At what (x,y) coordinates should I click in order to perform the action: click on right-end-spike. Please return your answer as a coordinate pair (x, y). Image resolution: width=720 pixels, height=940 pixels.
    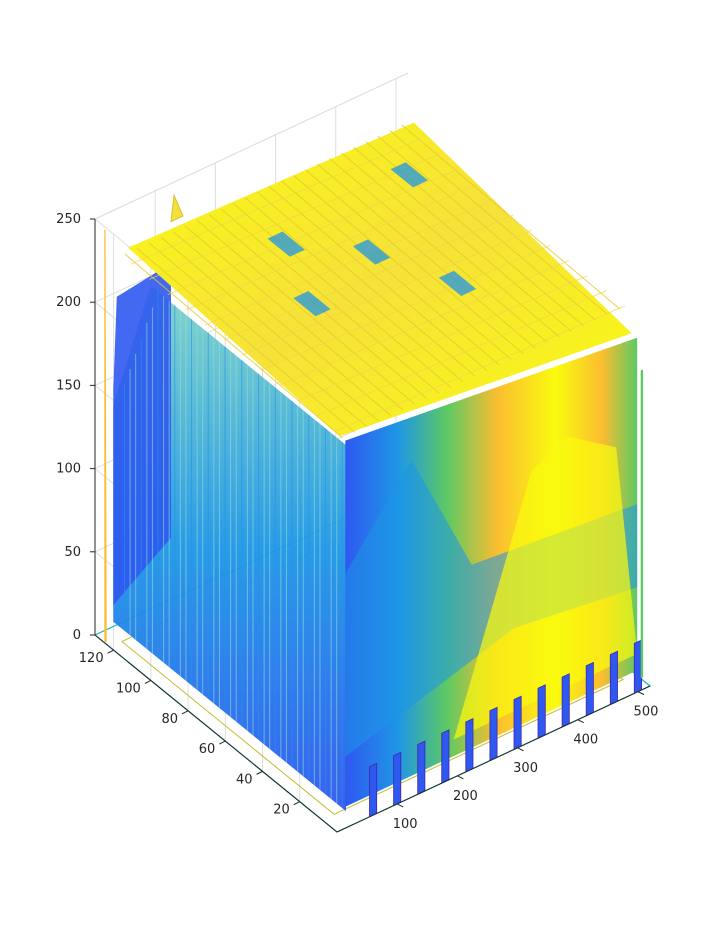
    Looking at the image, I should click on (642, 524).